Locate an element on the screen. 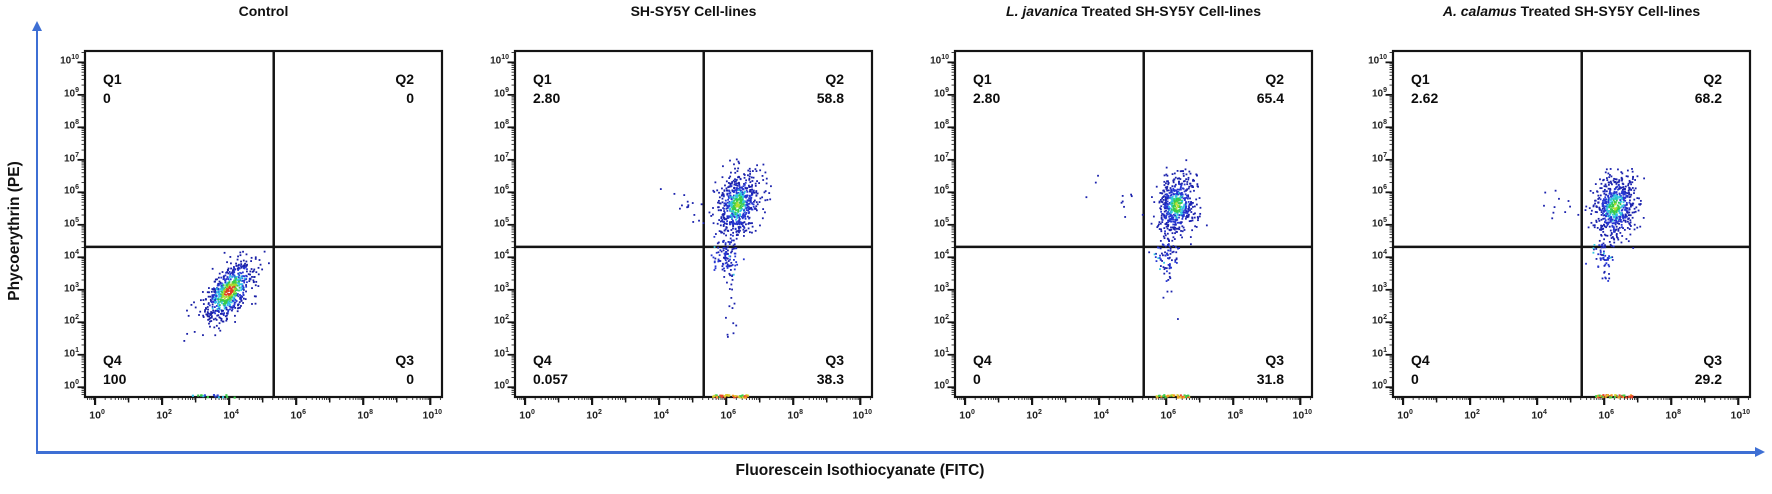  panel-title: Control is located at coordinates (263, 11).